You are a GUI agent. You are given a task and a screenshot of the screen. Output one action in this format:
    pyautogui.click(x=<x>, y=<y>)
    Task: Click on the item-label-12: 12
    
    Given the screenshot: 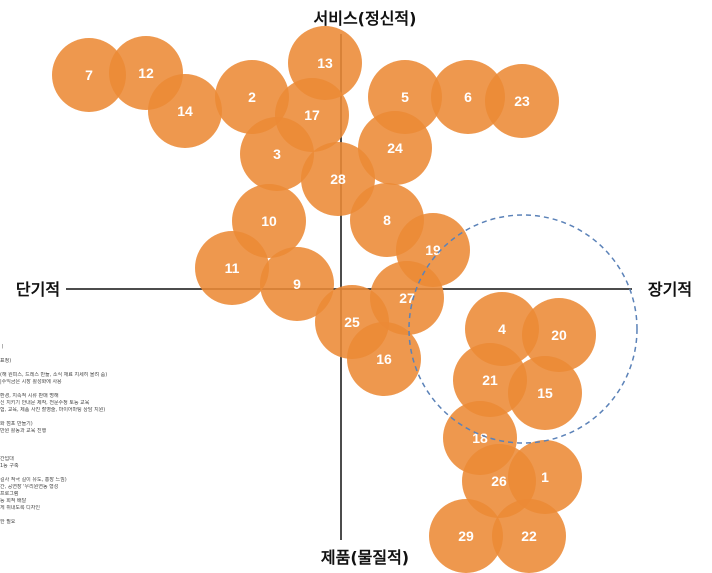 What is the action you would take?
    pyautogui.click(x=146, y=73)
    